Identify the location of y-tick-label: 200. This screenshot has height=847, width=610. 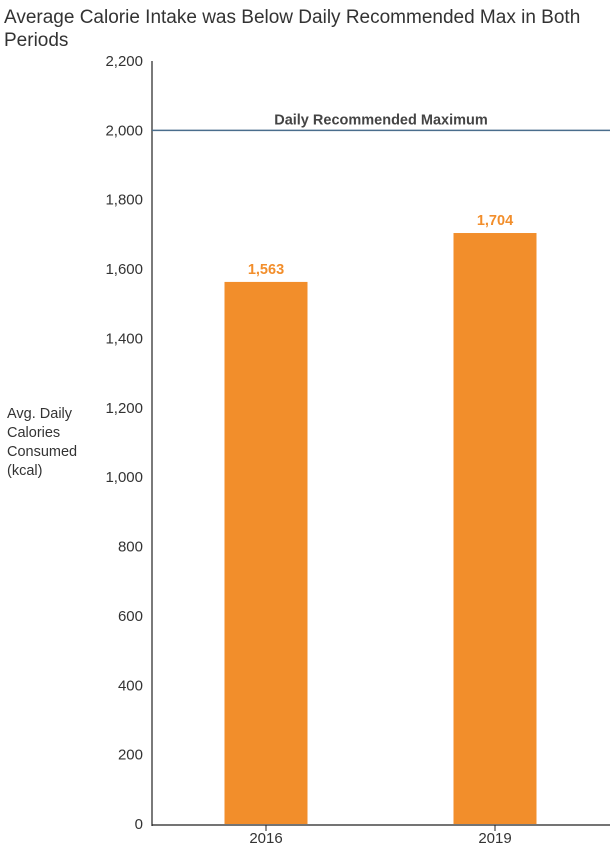
(130, 755).